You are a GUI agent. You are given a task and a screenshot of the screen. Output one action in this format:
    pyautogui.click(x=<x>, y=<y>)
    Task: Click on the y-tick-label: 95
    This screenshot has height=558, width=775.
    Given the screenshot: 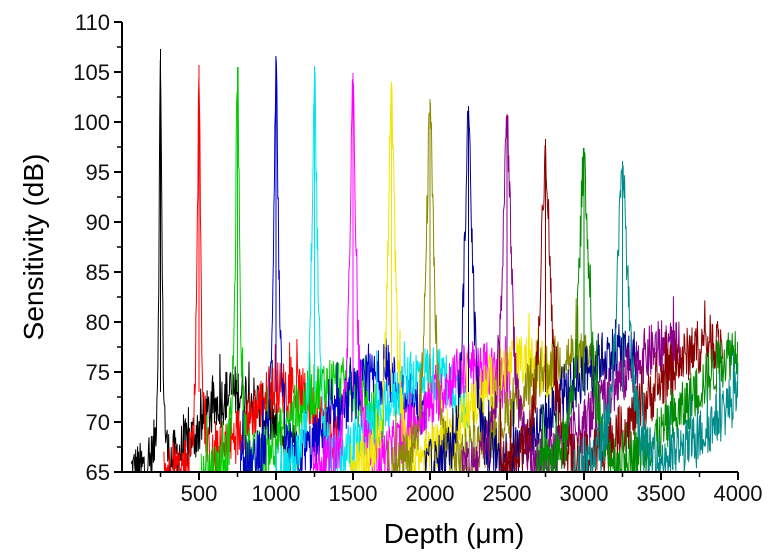 What is the action you would take?
    pyautogui.click(x=98, y=172)
    